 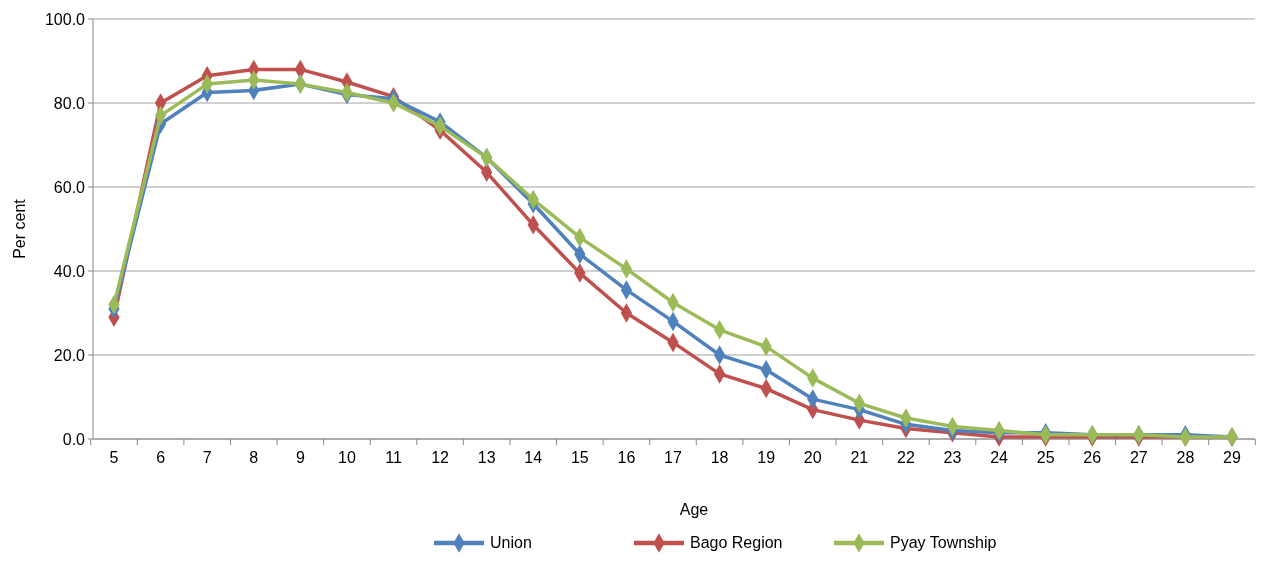 What do you see at coordinates (65, 19) in the screenshot?
I see `y-tick-label: 100.0` at bounding box center [65, 19].